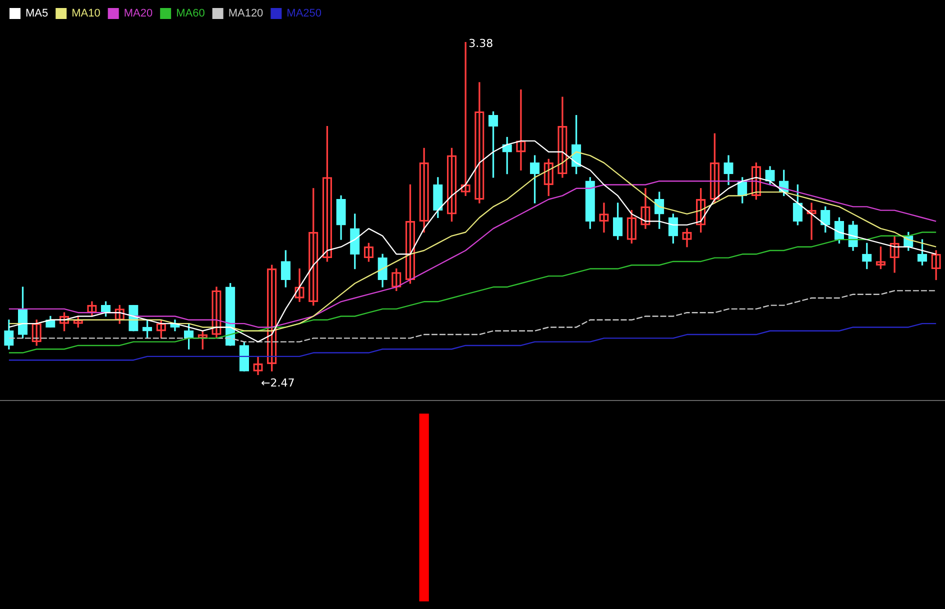 The width and height of the screenshot is (945, 609). Describe the element at coordinates (37, 14) in the screenshot. I see `legend-label: MA5` at that location.